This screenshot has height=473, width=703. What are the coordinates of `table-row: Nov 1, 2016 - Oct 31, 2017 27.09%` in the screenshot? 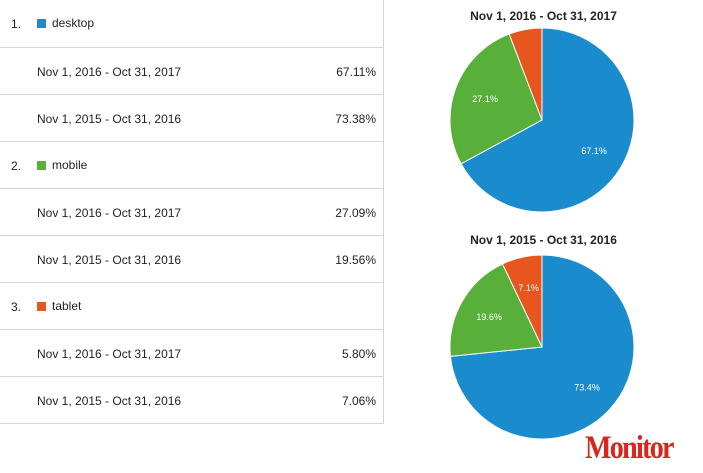 It's located at (191, 211).